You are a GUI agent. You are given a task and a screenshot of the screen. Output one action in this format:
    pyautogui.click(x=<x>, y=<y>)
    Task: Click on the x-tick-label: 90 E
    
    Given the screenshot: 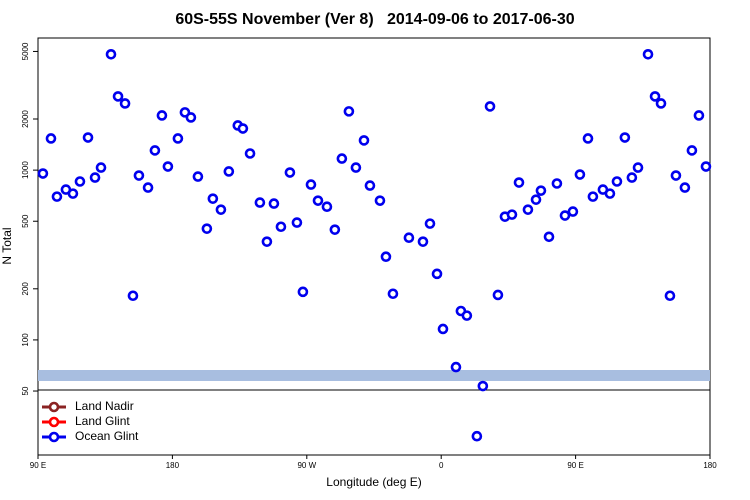 What is the action you would take?
    pyautogui.click(x=575, y=465)
    